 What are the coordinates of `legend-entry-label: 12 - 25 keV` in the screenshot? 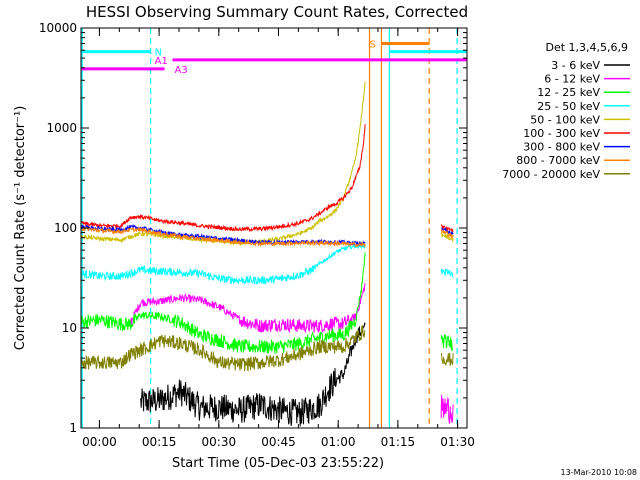 It's located at (568, 92).